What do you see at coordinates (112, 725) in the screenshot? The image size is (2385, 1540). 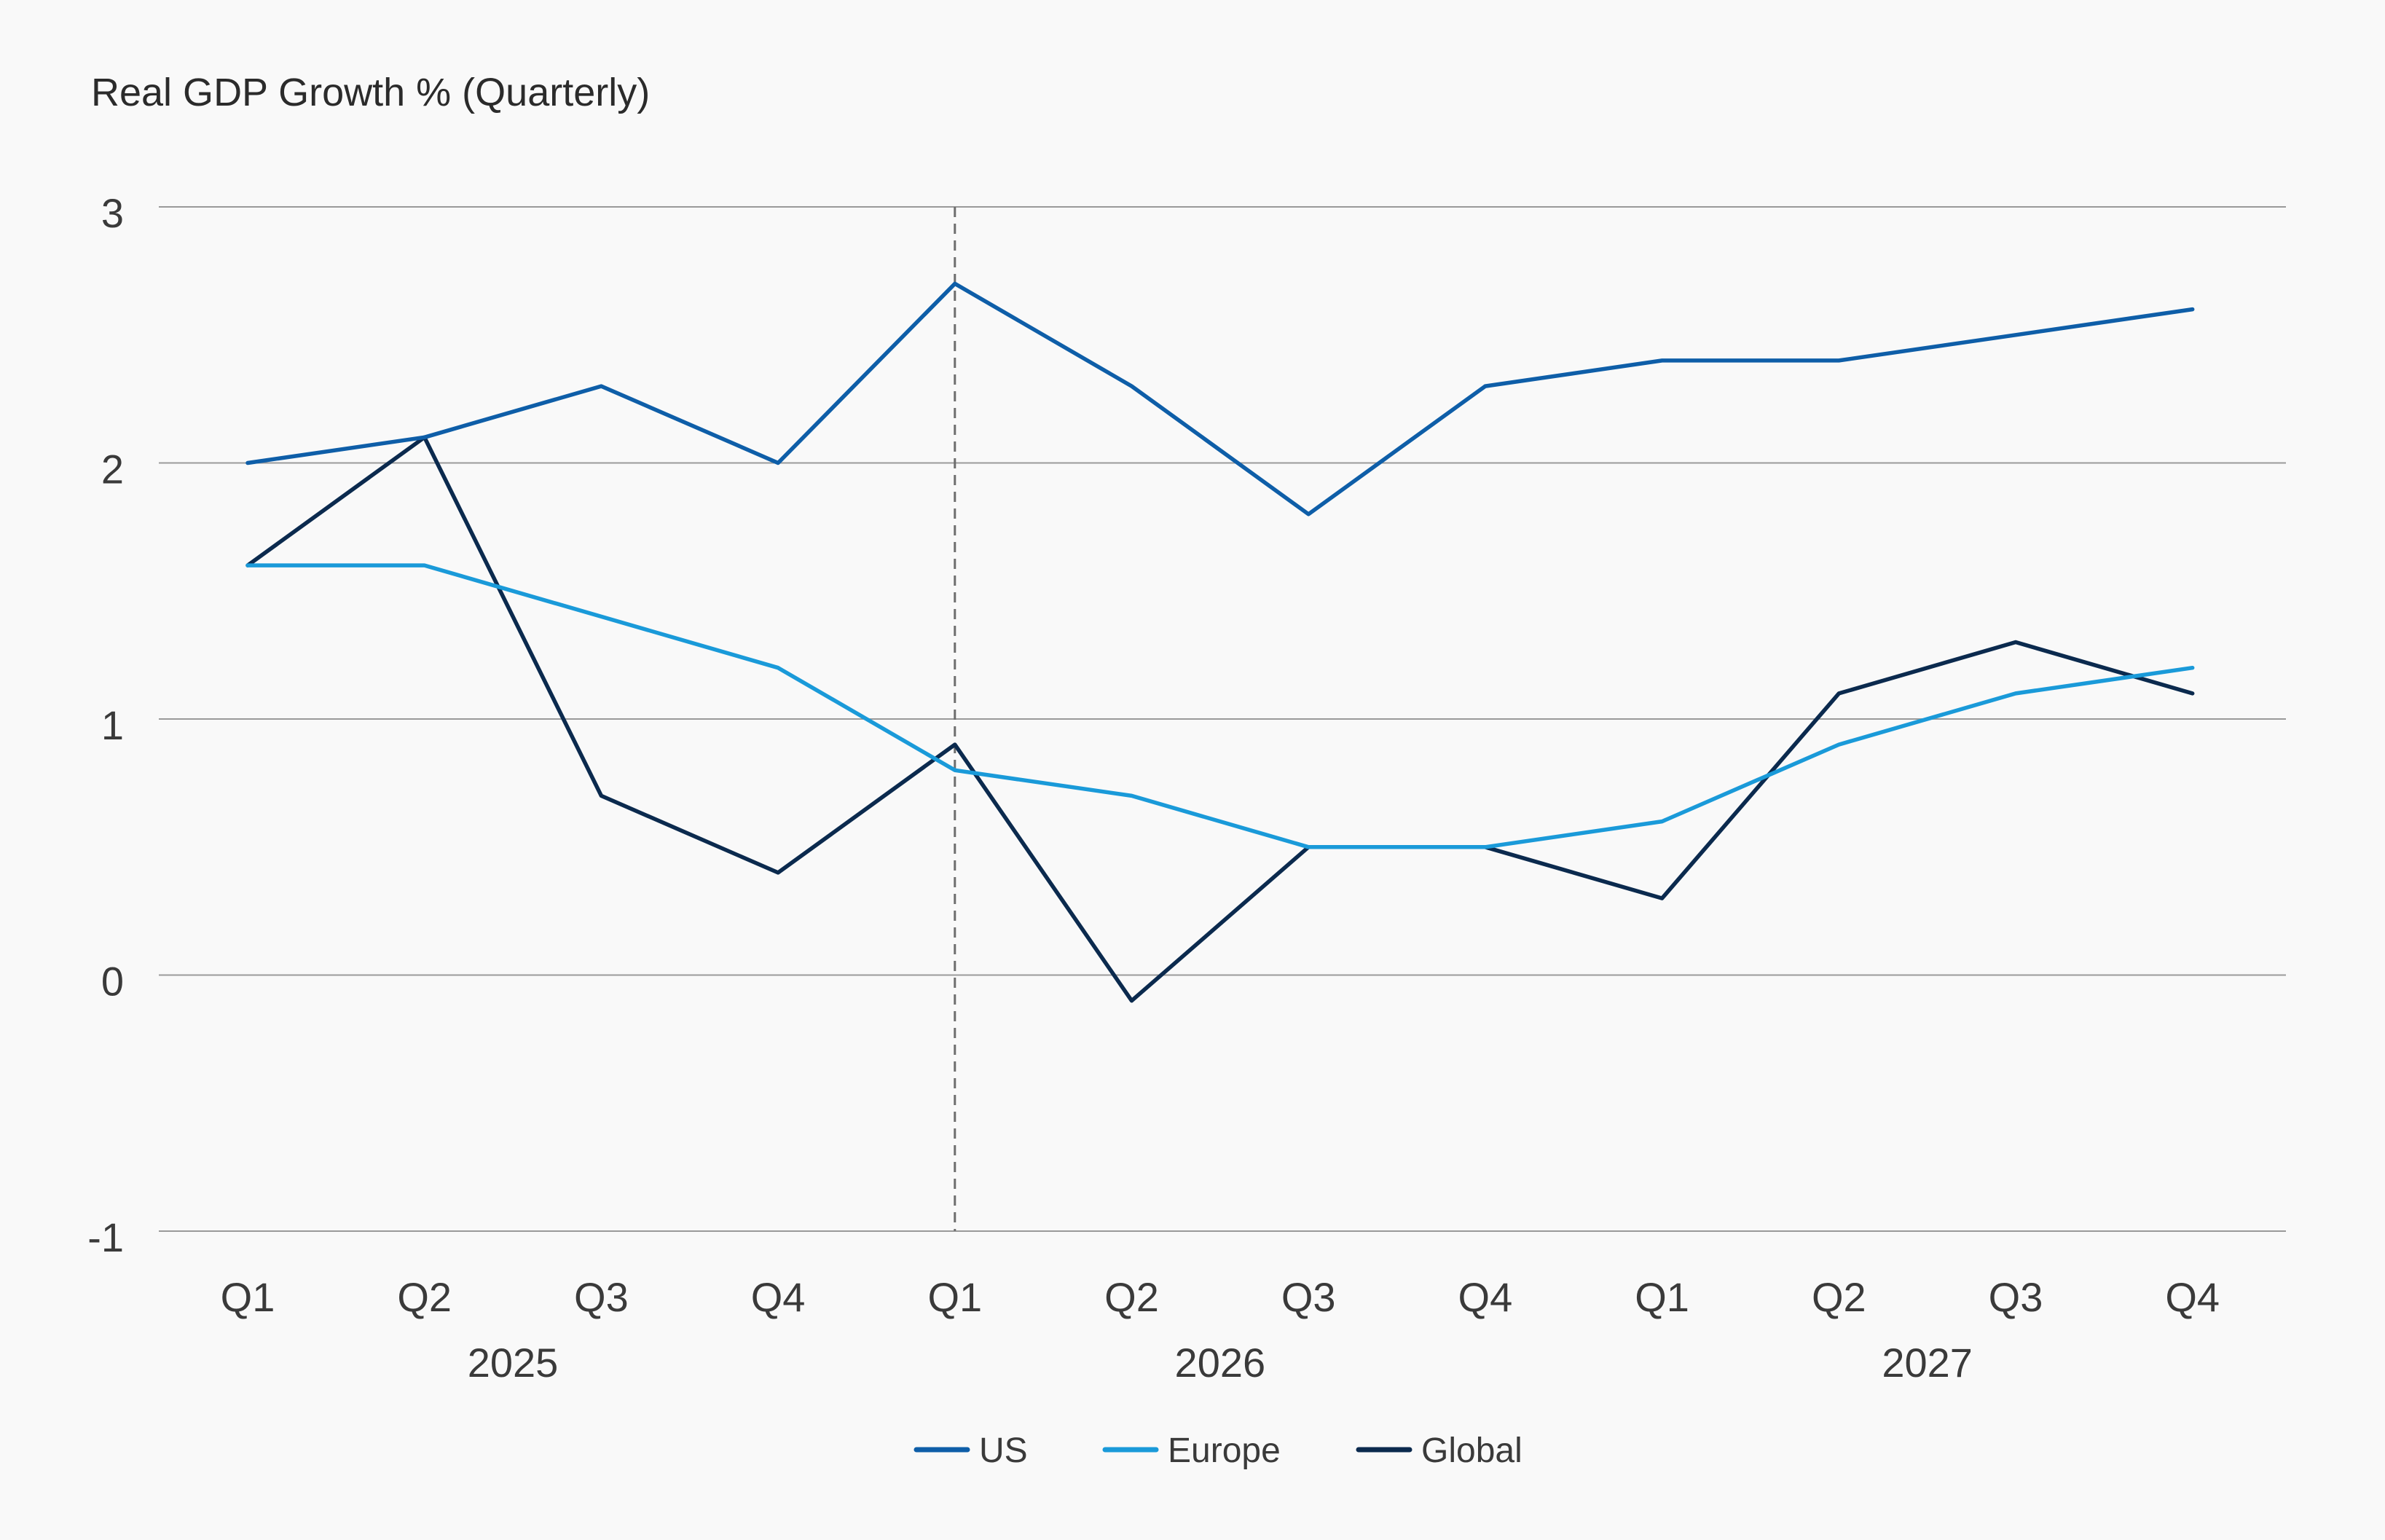 I see `y-tick-label: 1` at bounding box center [112, 725].